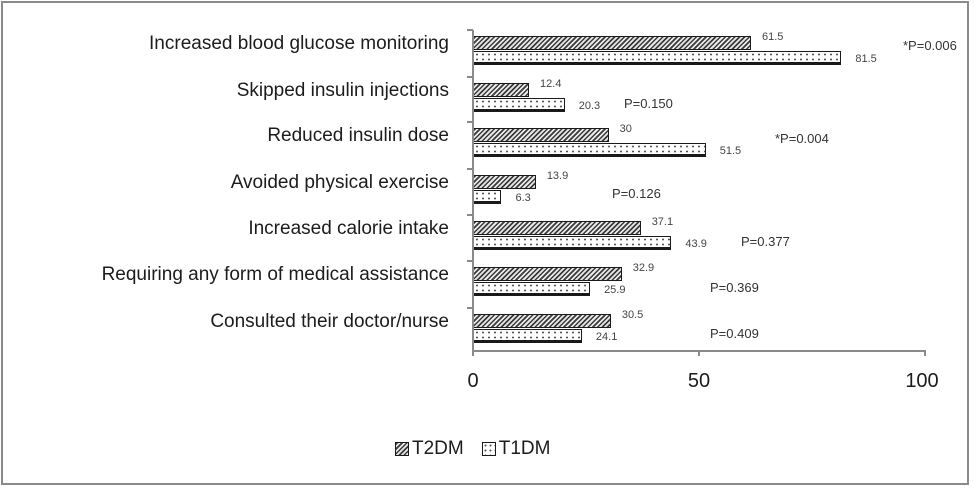  I want to click on data-label: 13.9, so click(557, 176).